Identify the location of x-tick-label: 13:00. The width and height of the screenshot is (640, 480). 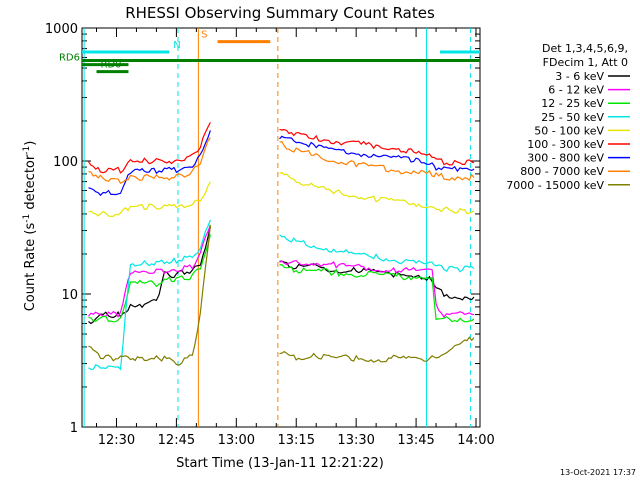
(236, 440).